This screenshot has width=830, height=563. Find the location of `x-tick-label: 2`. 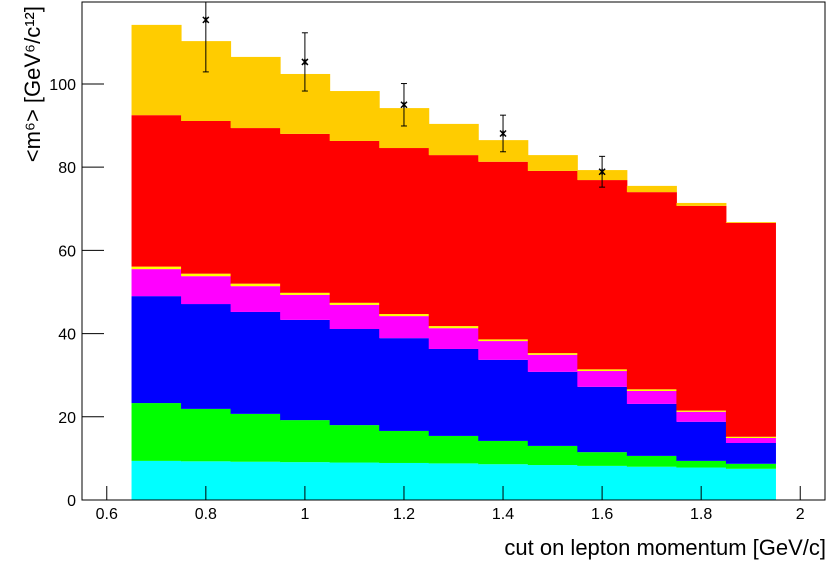

x-tick-label: 2 is located at coordinates (800, 514).